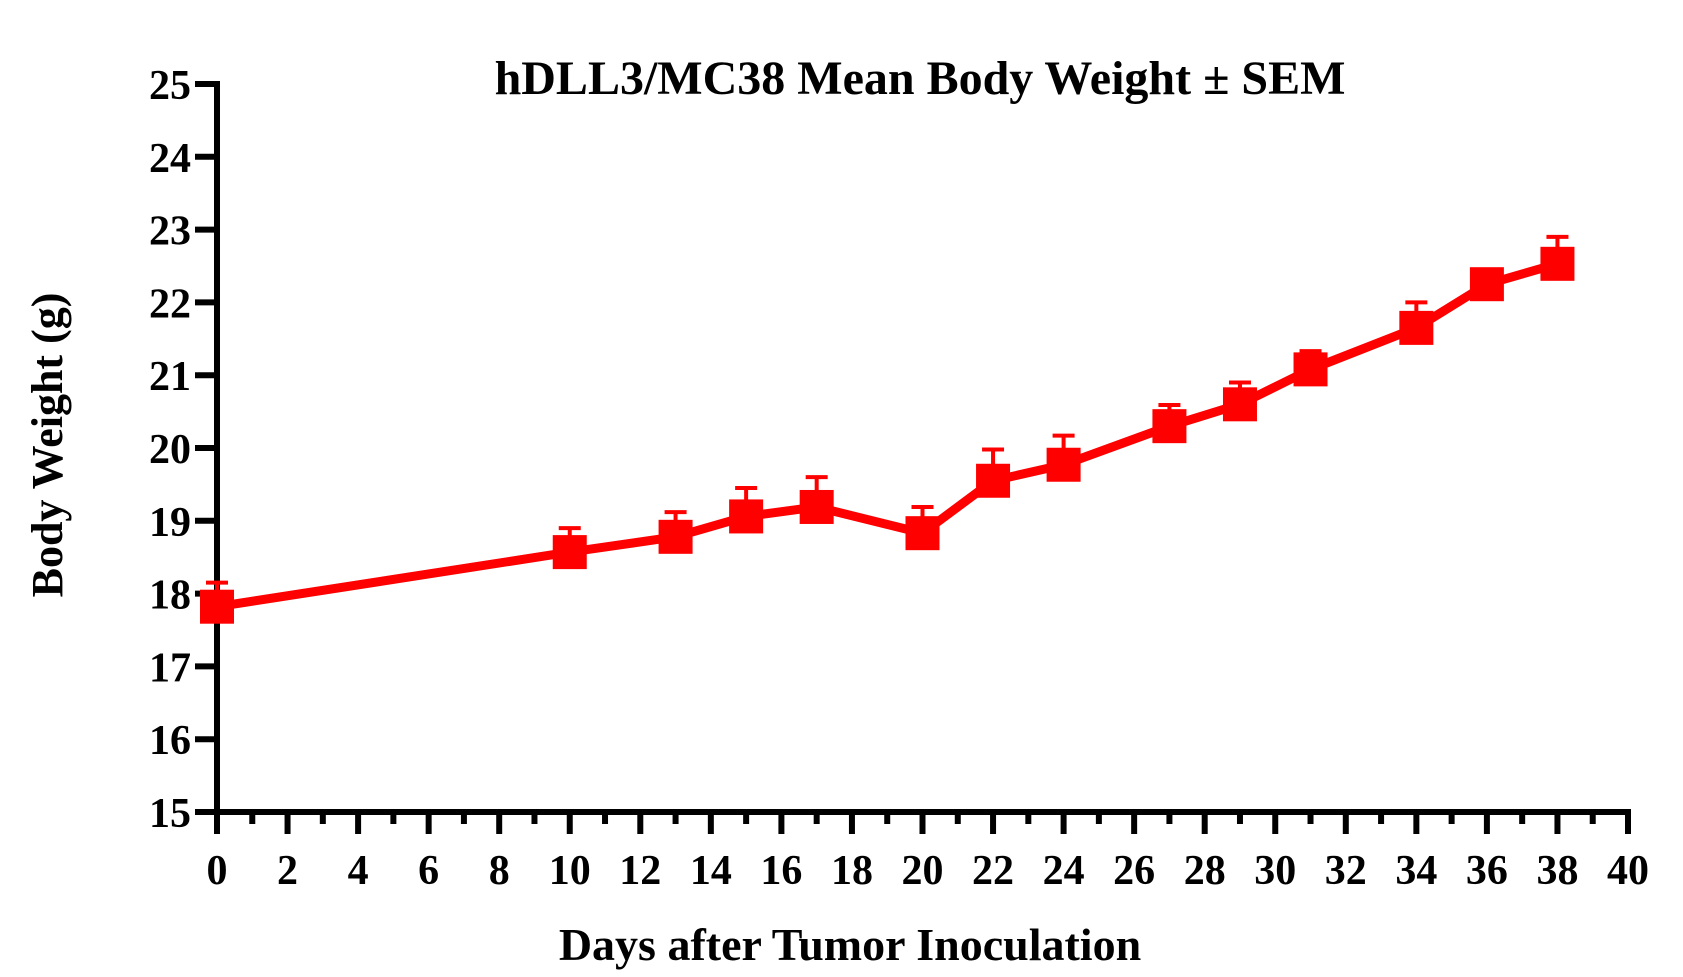 The image size is (1683, 977). What do you see at coordinates (1557, 871) in the screenshot?
I see `x-tick-label: 38` at bounding box center [1557, 871].